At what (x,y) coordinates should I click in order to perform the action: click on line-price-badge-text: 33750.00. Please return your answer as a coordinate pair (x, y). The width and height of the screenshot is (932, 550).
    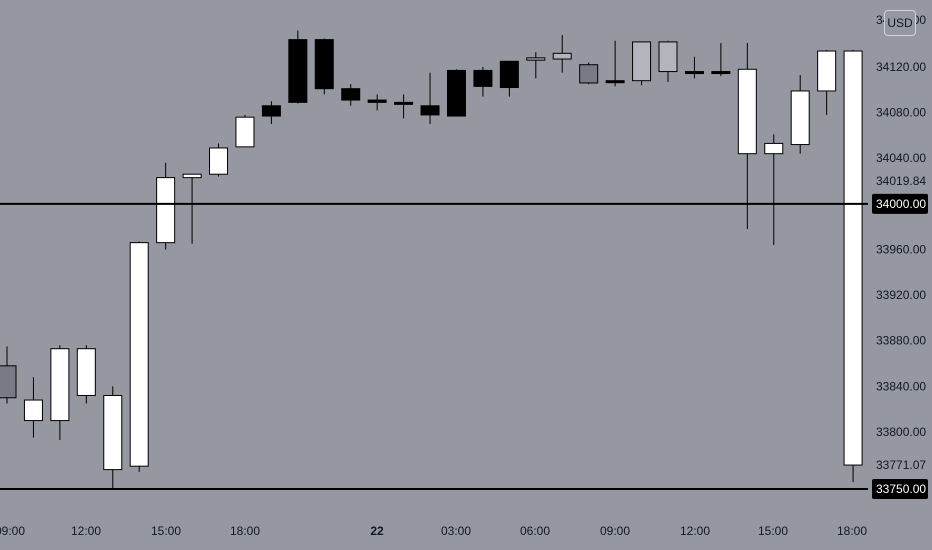
    Looking at the image, I should click on (901, 489).